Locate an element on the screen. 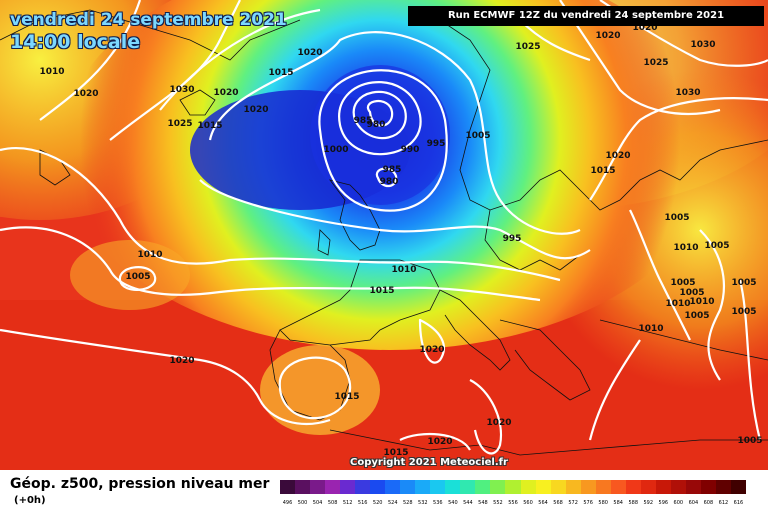 Image resolution: width=768 pixels, height=512 pixels. pressure-label: 990 is located at coordinates (410, 150).